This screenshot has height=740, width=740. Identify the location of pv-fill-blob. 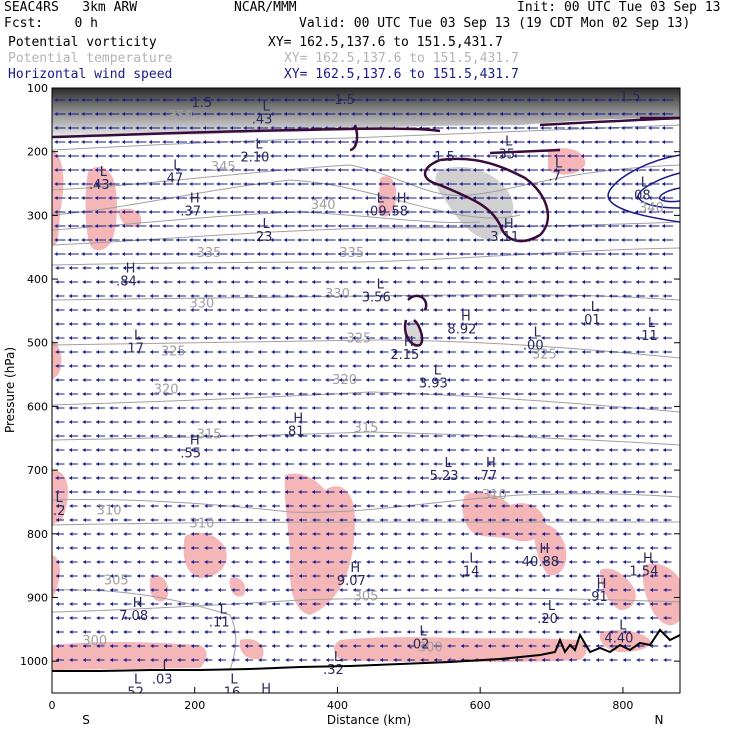
(319, 544).